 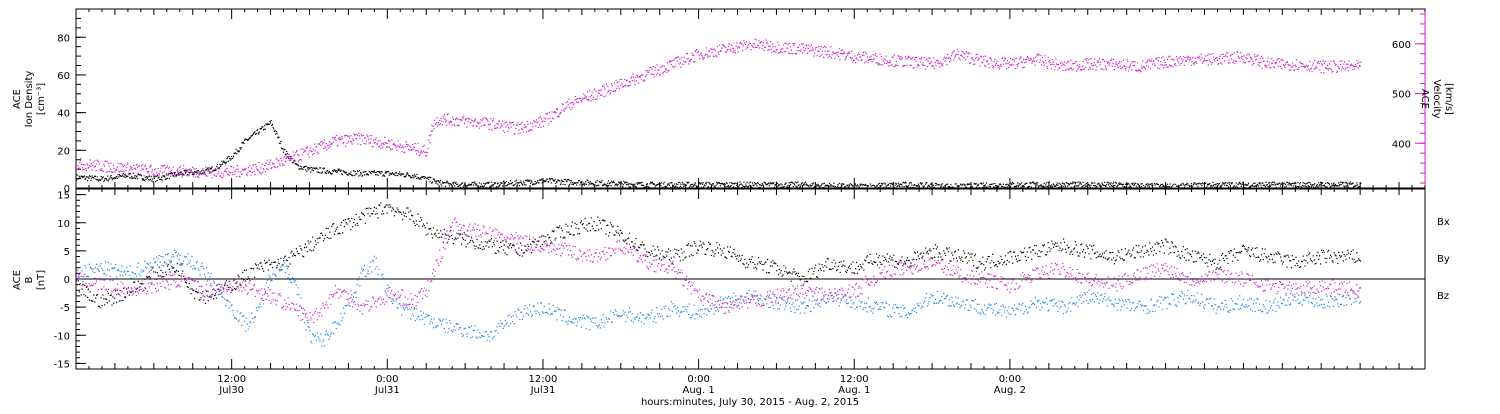 I want to click on density-tick-label: 60, so click(x=63, y=76).